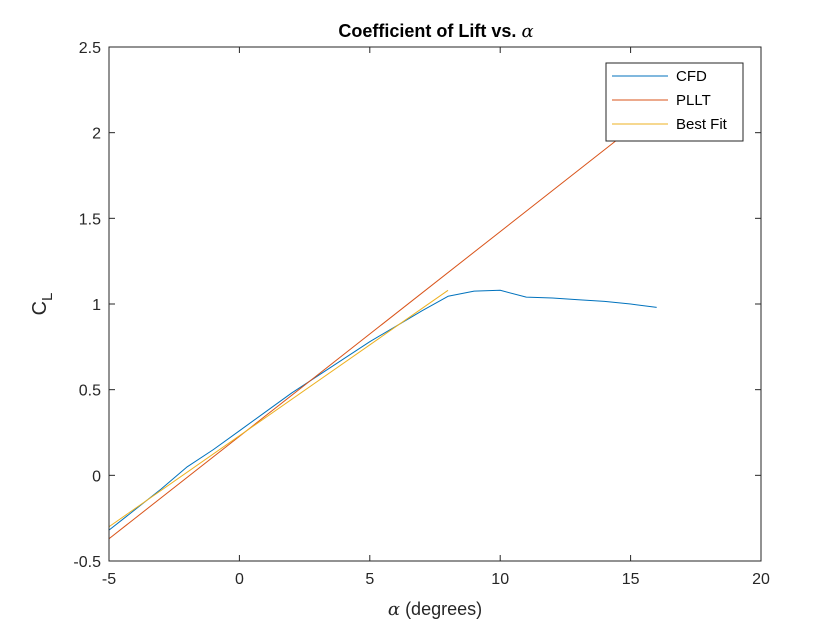 The width and height of the screenshot is (840, 630). What do you see at coordinates (96, 134) in the screenshot?
I see `y-tick-label: 2` at bounding box center [96, 134].